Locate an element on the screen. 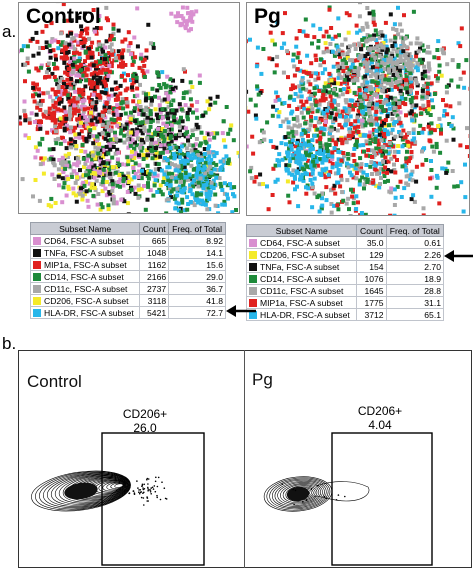 This screenshot has width=474, height=569. freq-cell: 29.0 is located at coordinates (197, 276).